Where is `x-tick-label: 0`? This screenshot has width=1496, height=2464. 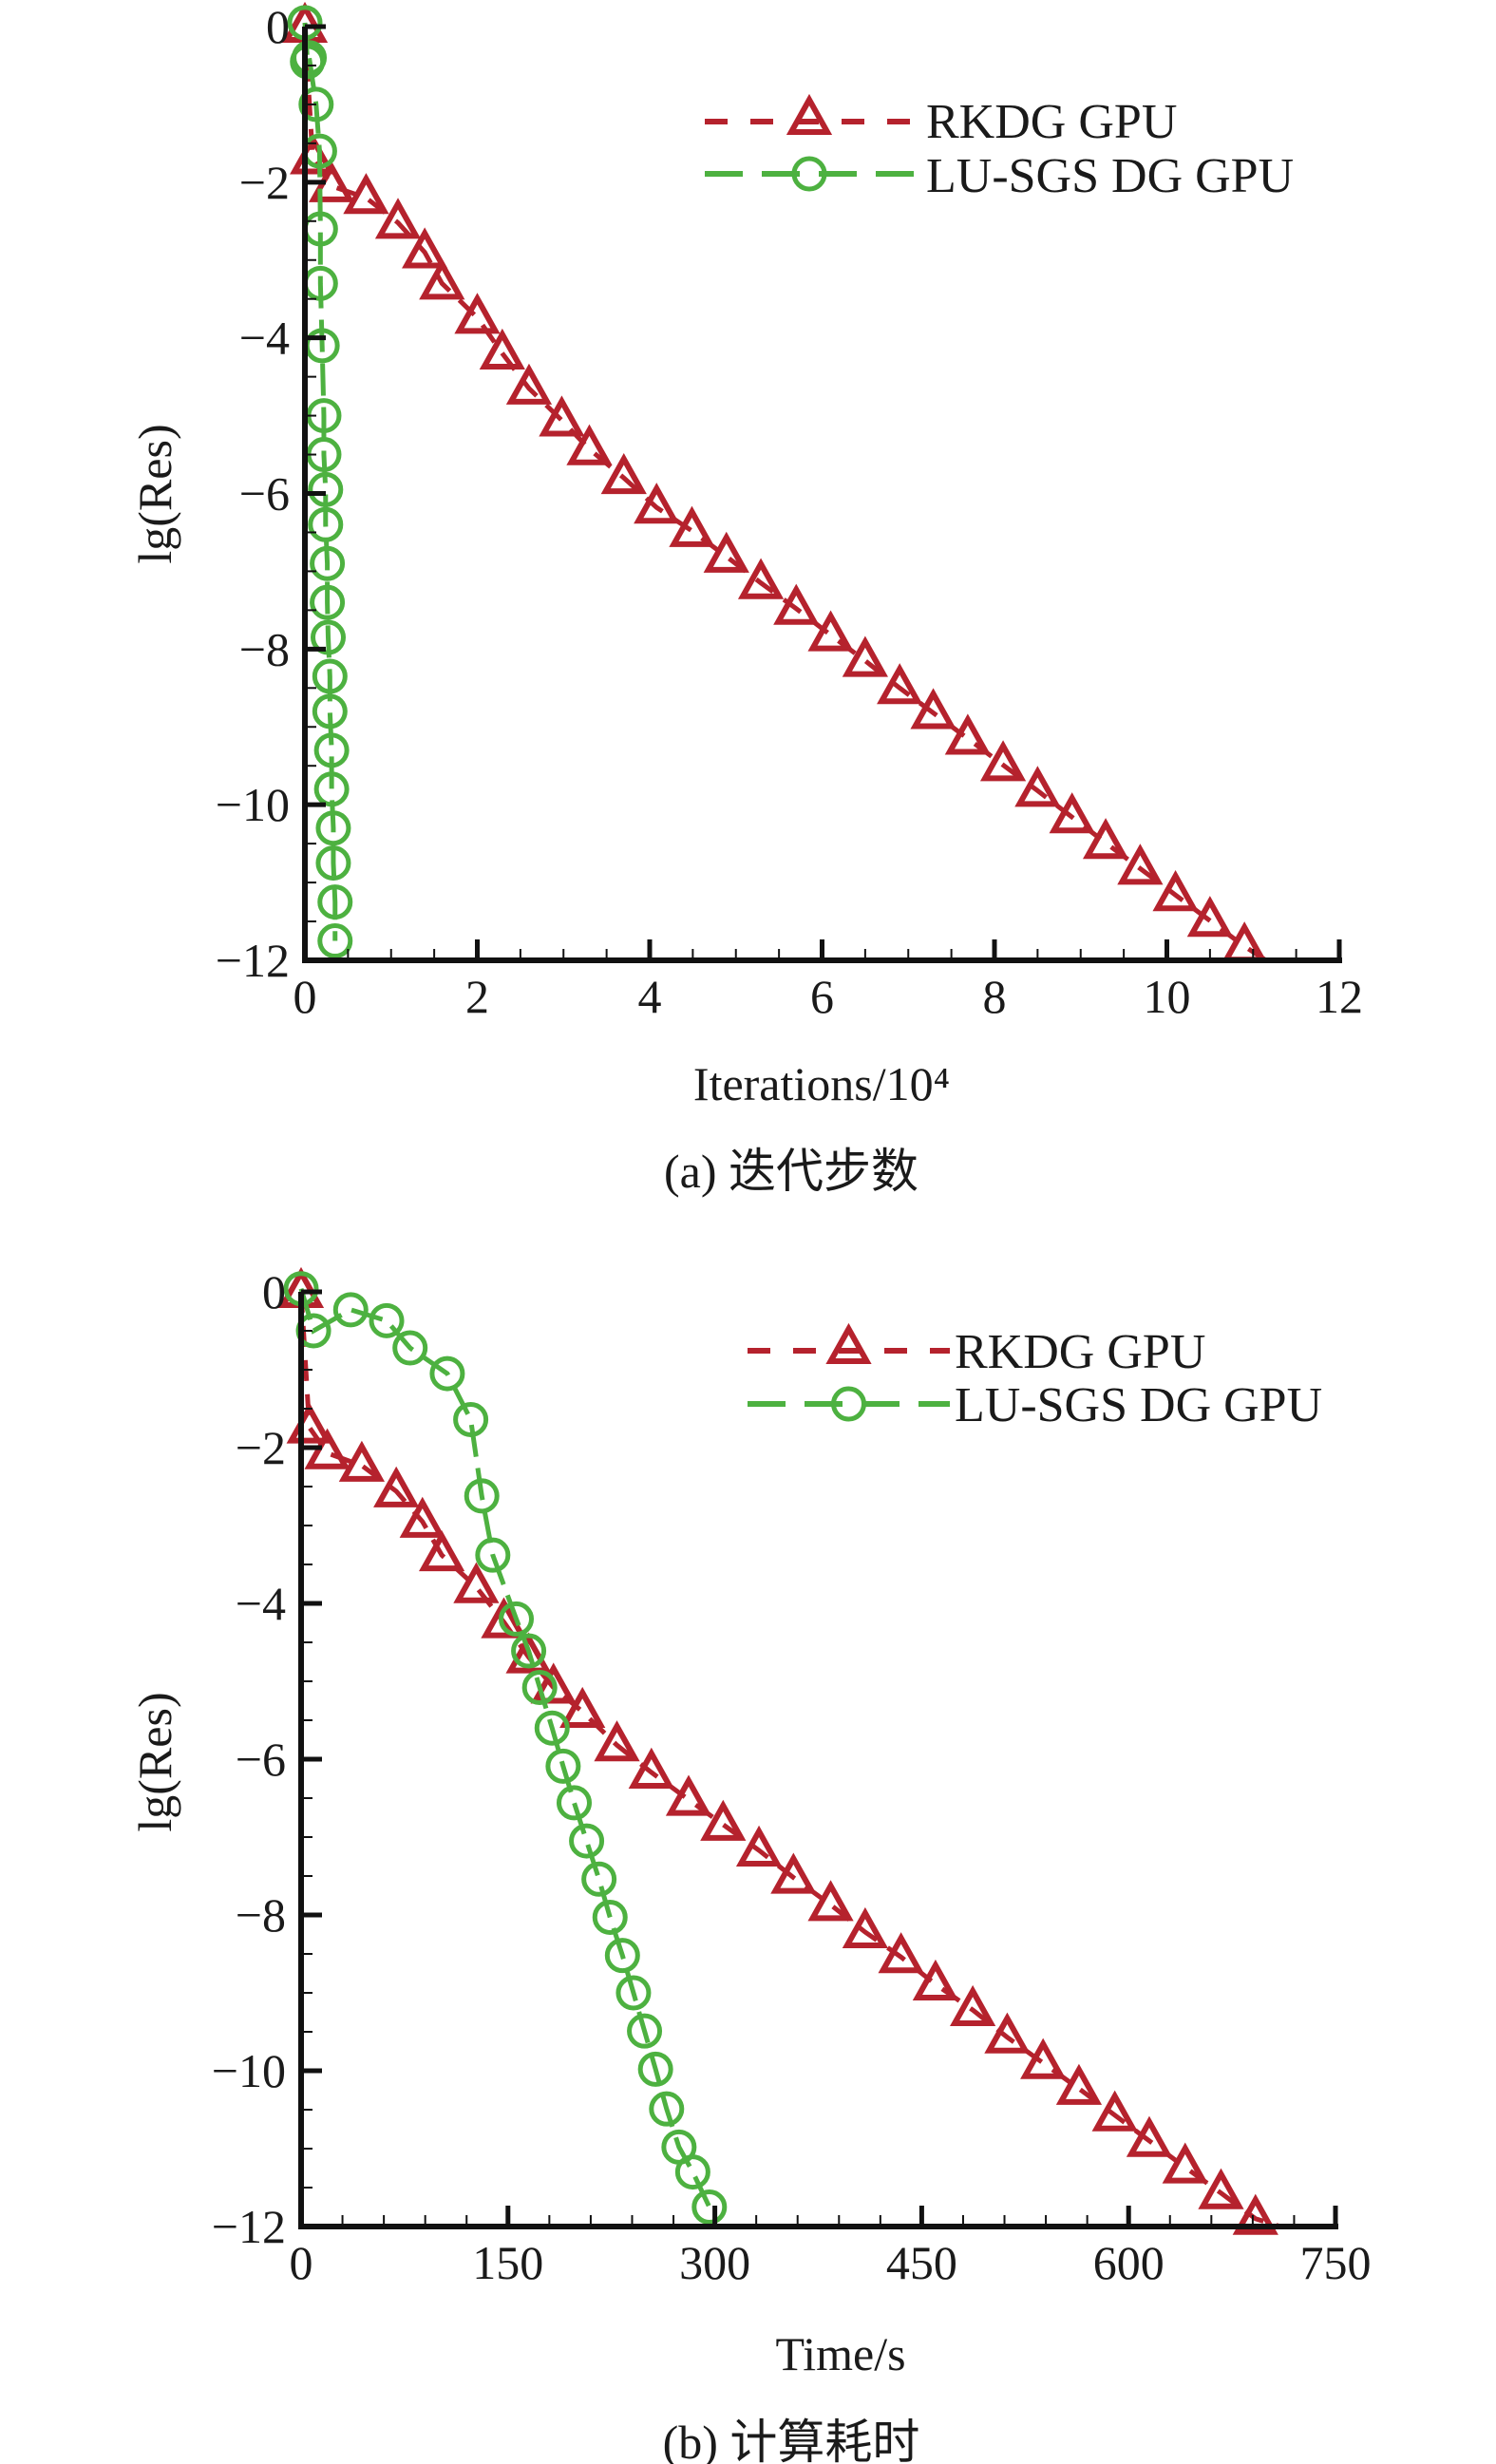
x-tick-label: 0 is located at coordinates (301, 2262).